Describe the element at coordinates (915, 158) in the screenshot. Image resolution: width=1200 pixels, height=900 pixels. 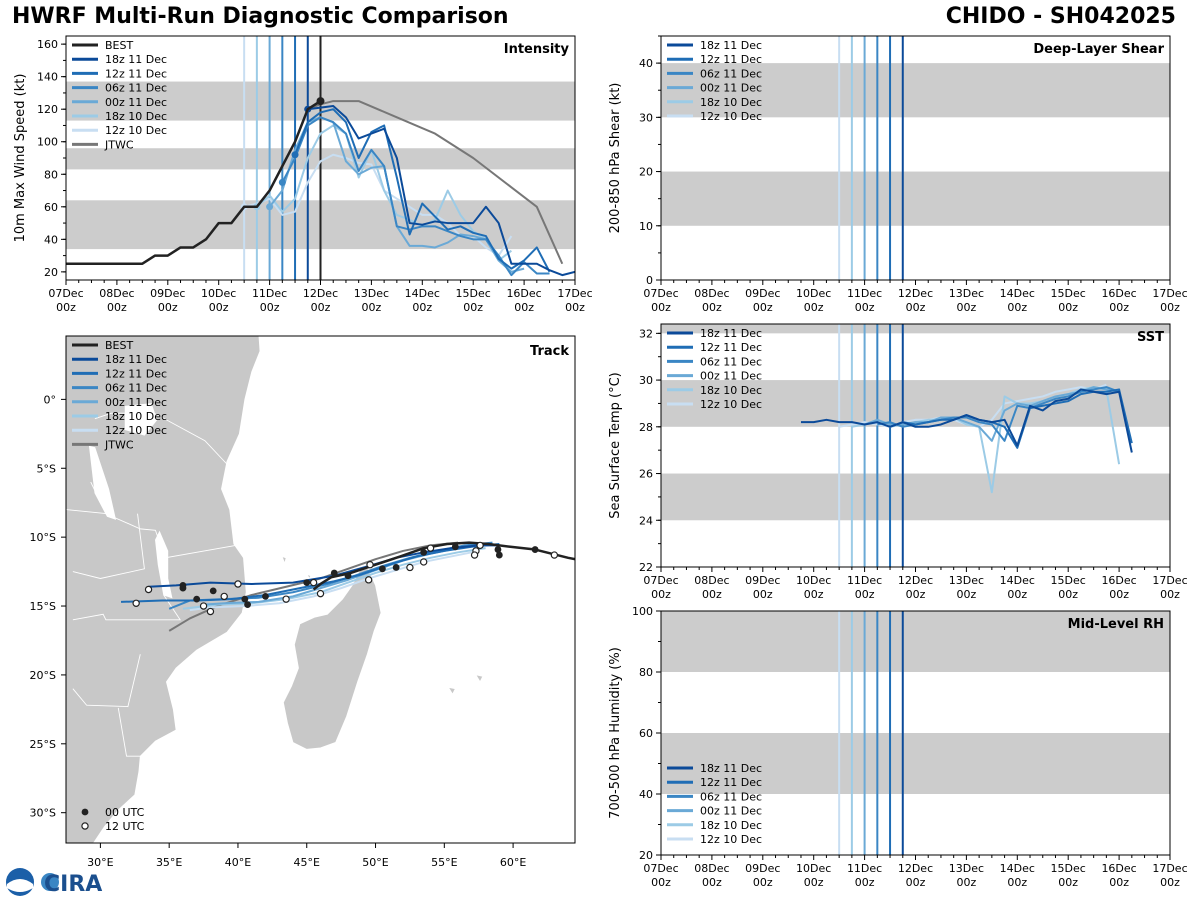
I see `shear-plot-area` at that location.